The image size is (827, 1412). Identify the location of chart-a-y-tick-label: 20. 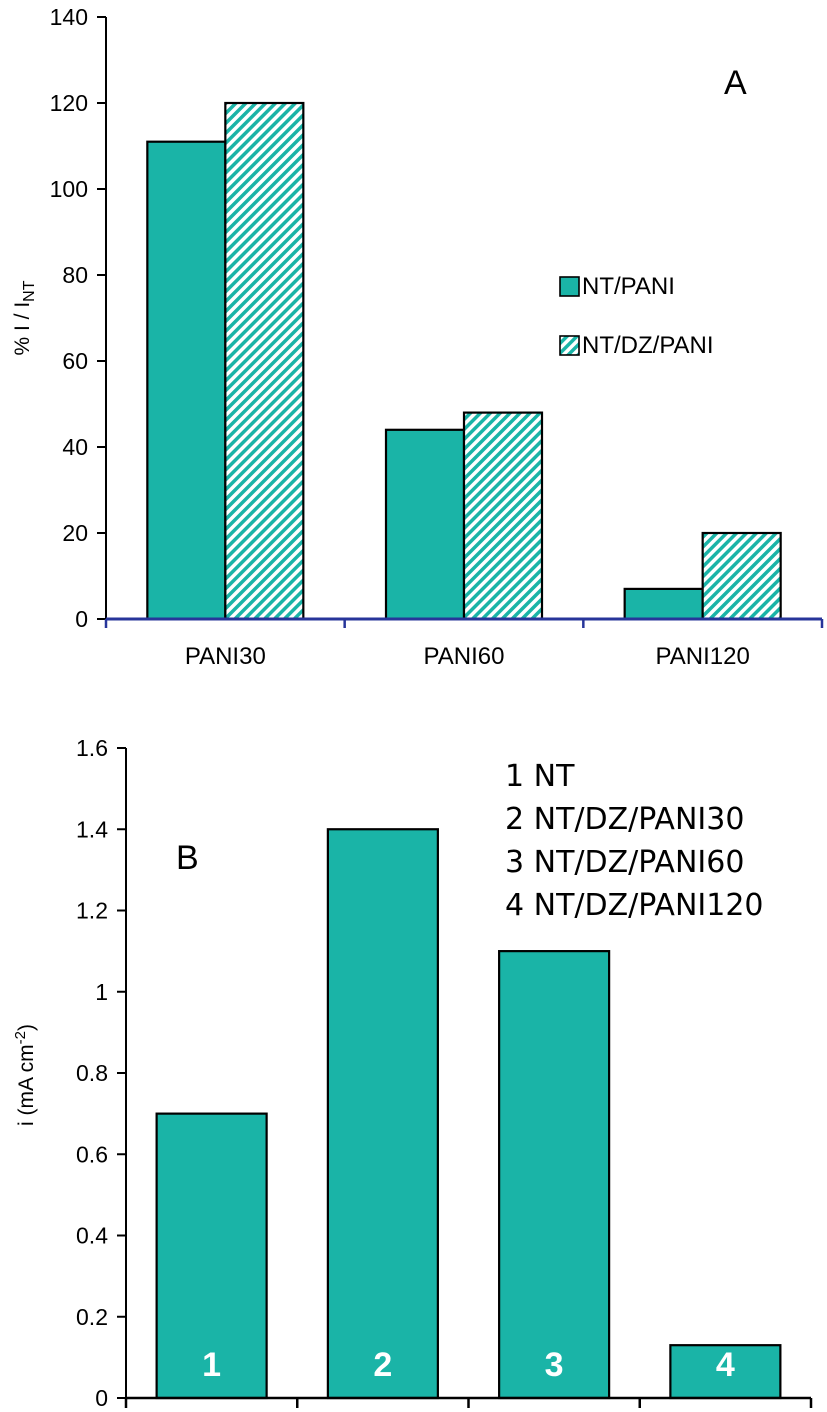
(75, 533).